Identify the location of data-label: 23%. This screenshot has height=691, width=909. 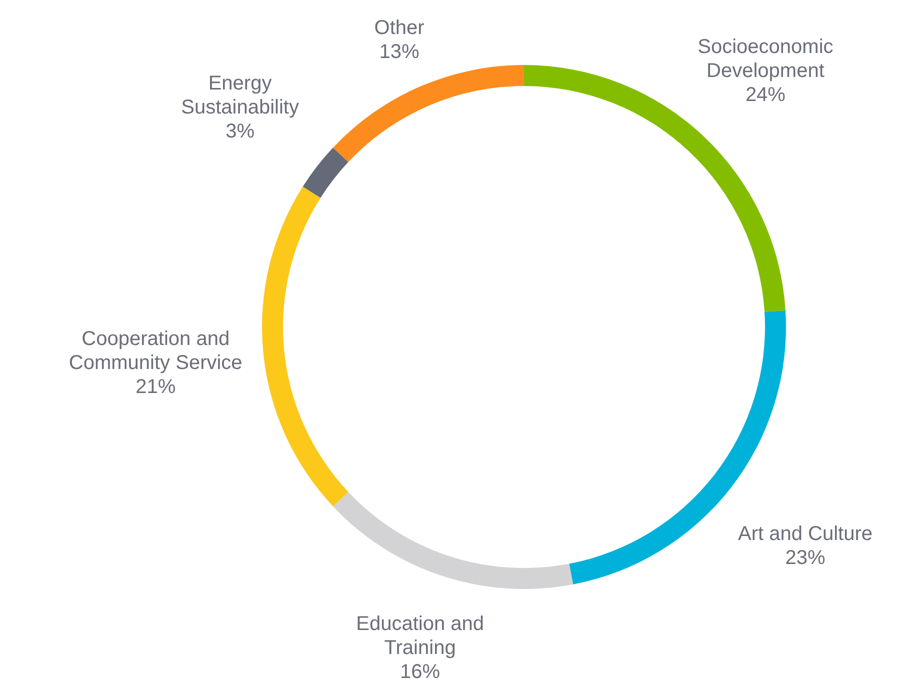
(805, 558).